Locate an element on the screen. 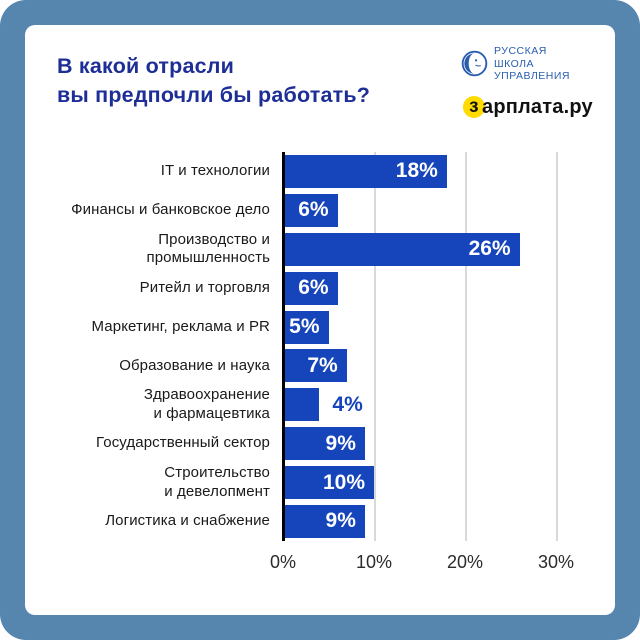 This screenshot has width=640, height=640. chart-row: Здравоохранение и фармацевтика 4% is located at coordinates (320, 404).